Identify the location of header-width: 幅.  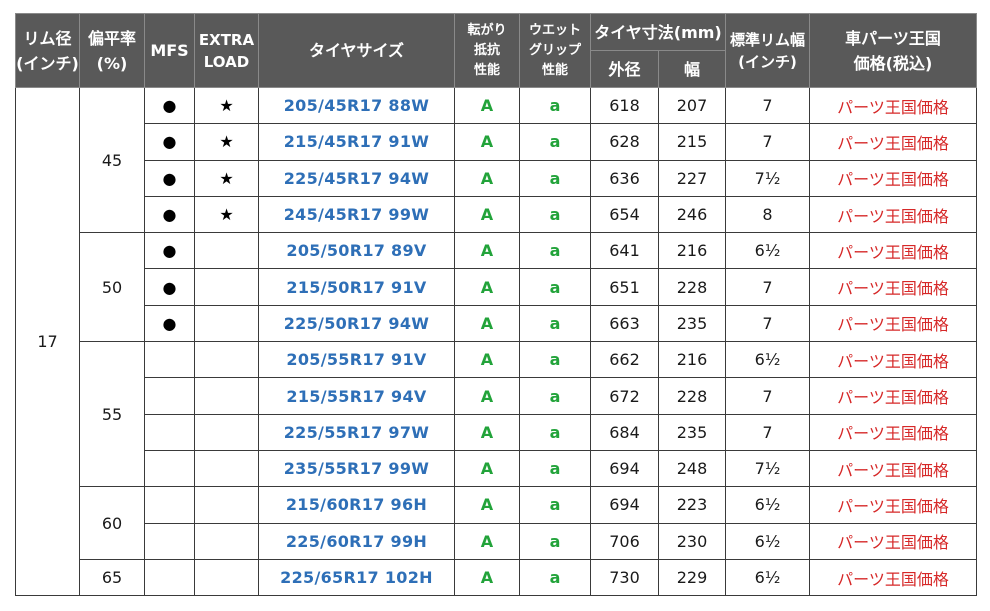
(692, 69).